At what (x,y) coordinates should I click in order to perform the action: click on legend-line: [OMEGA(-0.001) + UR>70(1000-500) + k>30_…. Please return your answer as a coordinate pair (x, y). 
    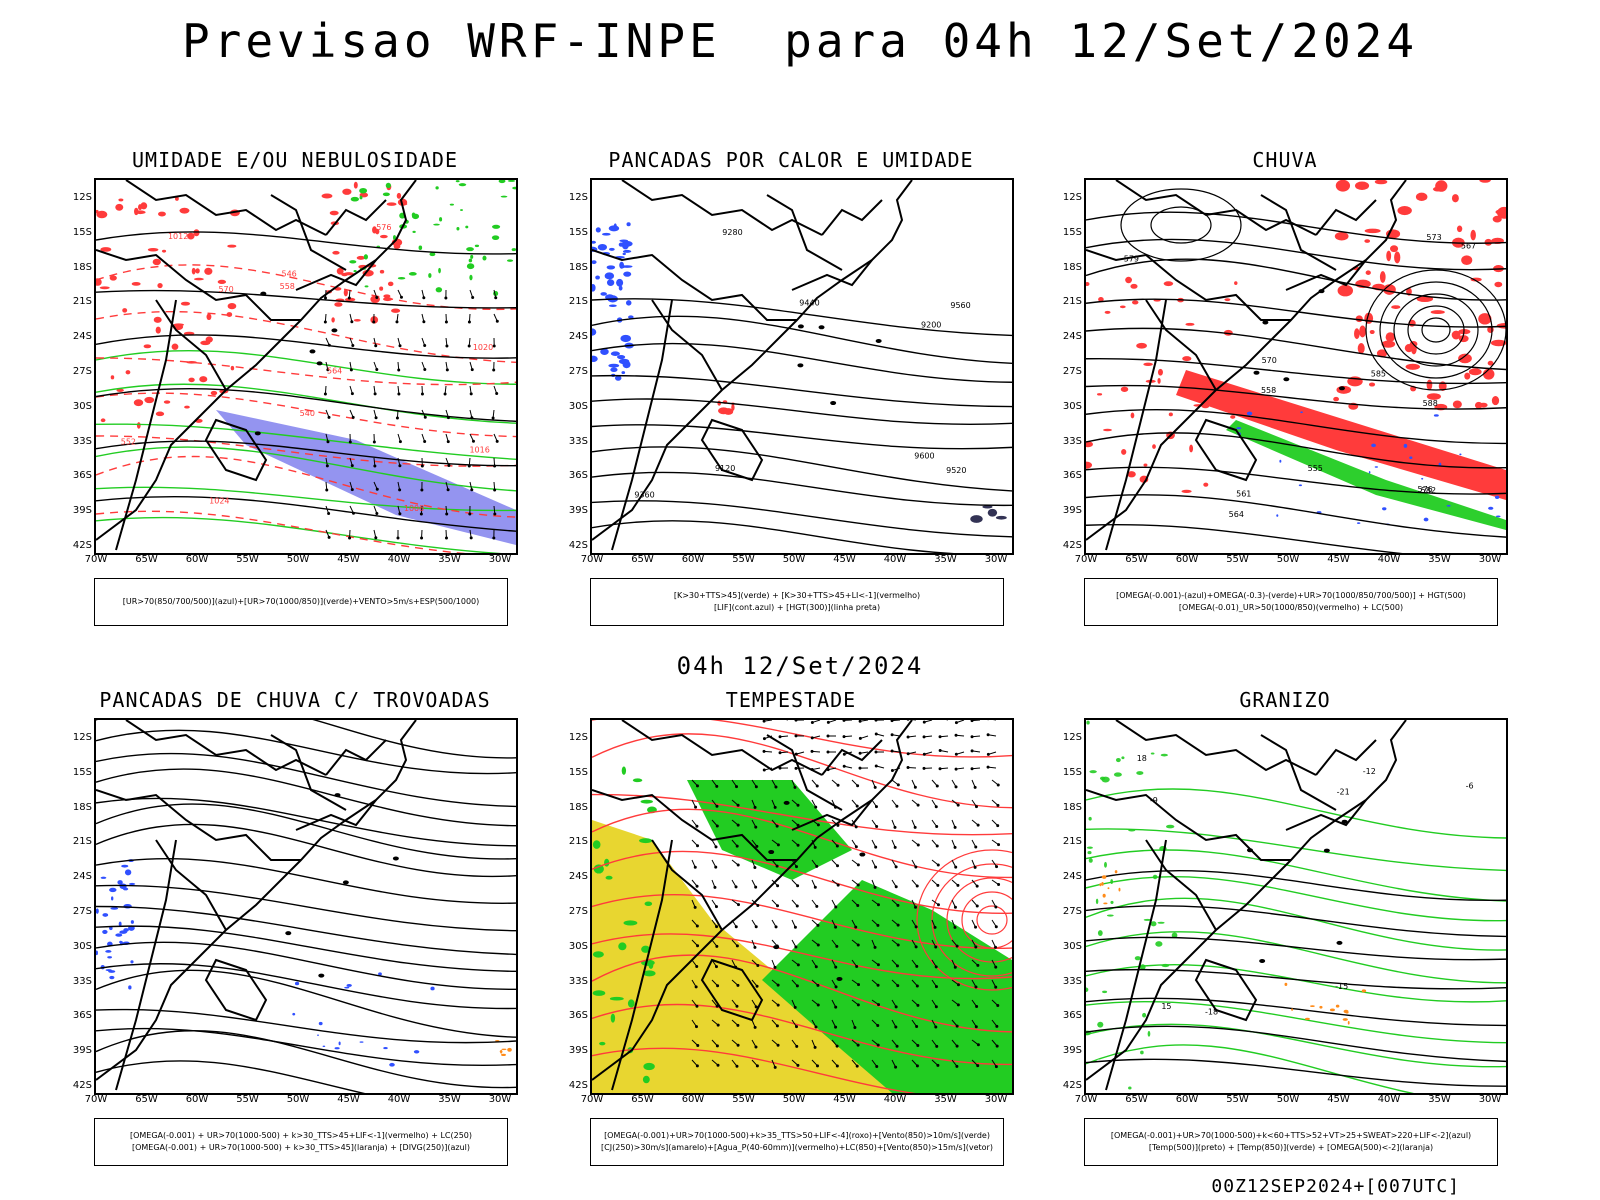
    Looking at the image, I should click on (301, 1147).